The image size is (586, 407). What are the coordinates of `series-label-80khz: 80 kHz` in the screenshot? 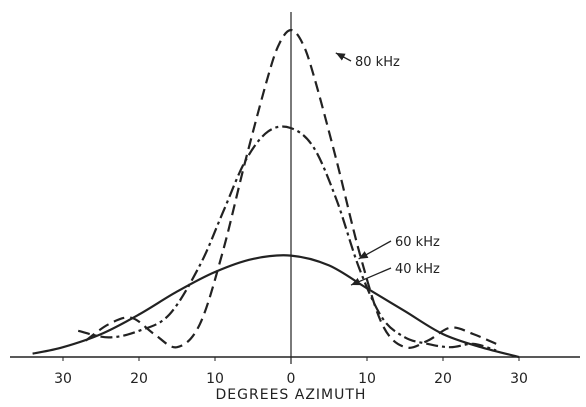 It's located at (377, 62).